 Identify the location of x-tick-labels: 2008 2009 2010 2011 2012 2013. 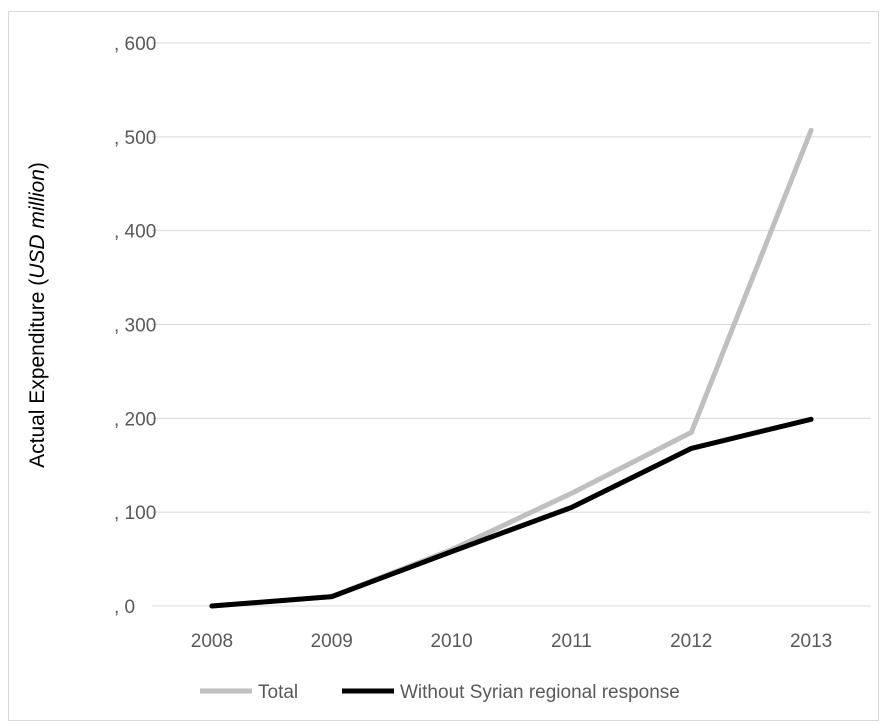
(511, 641).